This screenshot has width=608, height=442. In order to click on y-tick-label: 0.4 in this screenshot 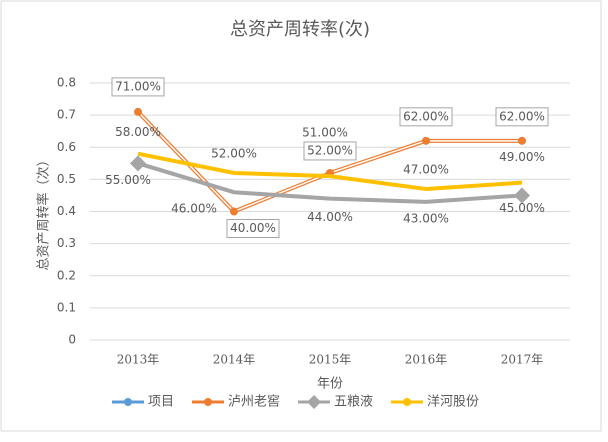, I will do `click(66, 211)`.